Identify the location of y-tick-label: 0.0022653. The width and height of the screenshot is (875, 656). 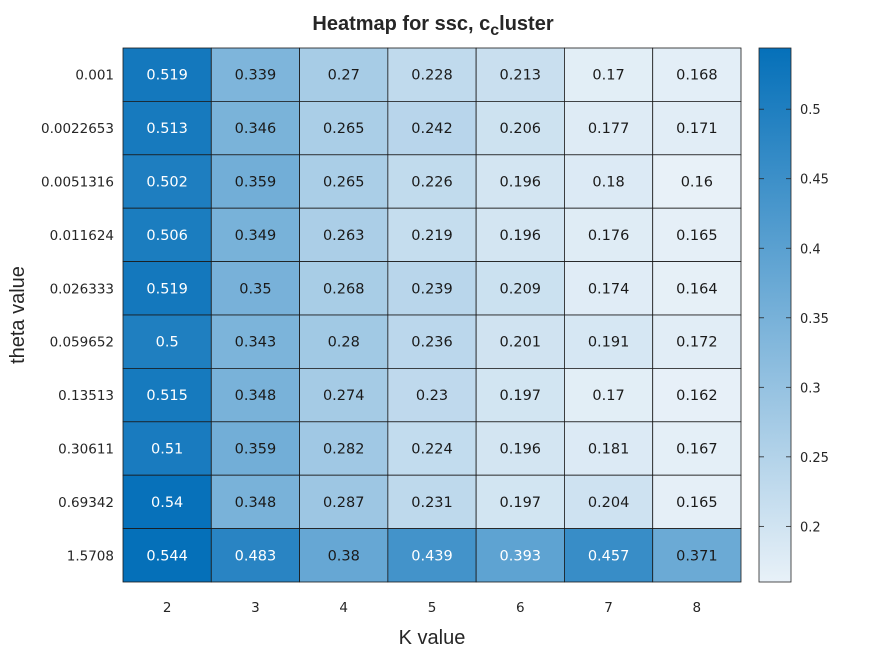
(77, 129).